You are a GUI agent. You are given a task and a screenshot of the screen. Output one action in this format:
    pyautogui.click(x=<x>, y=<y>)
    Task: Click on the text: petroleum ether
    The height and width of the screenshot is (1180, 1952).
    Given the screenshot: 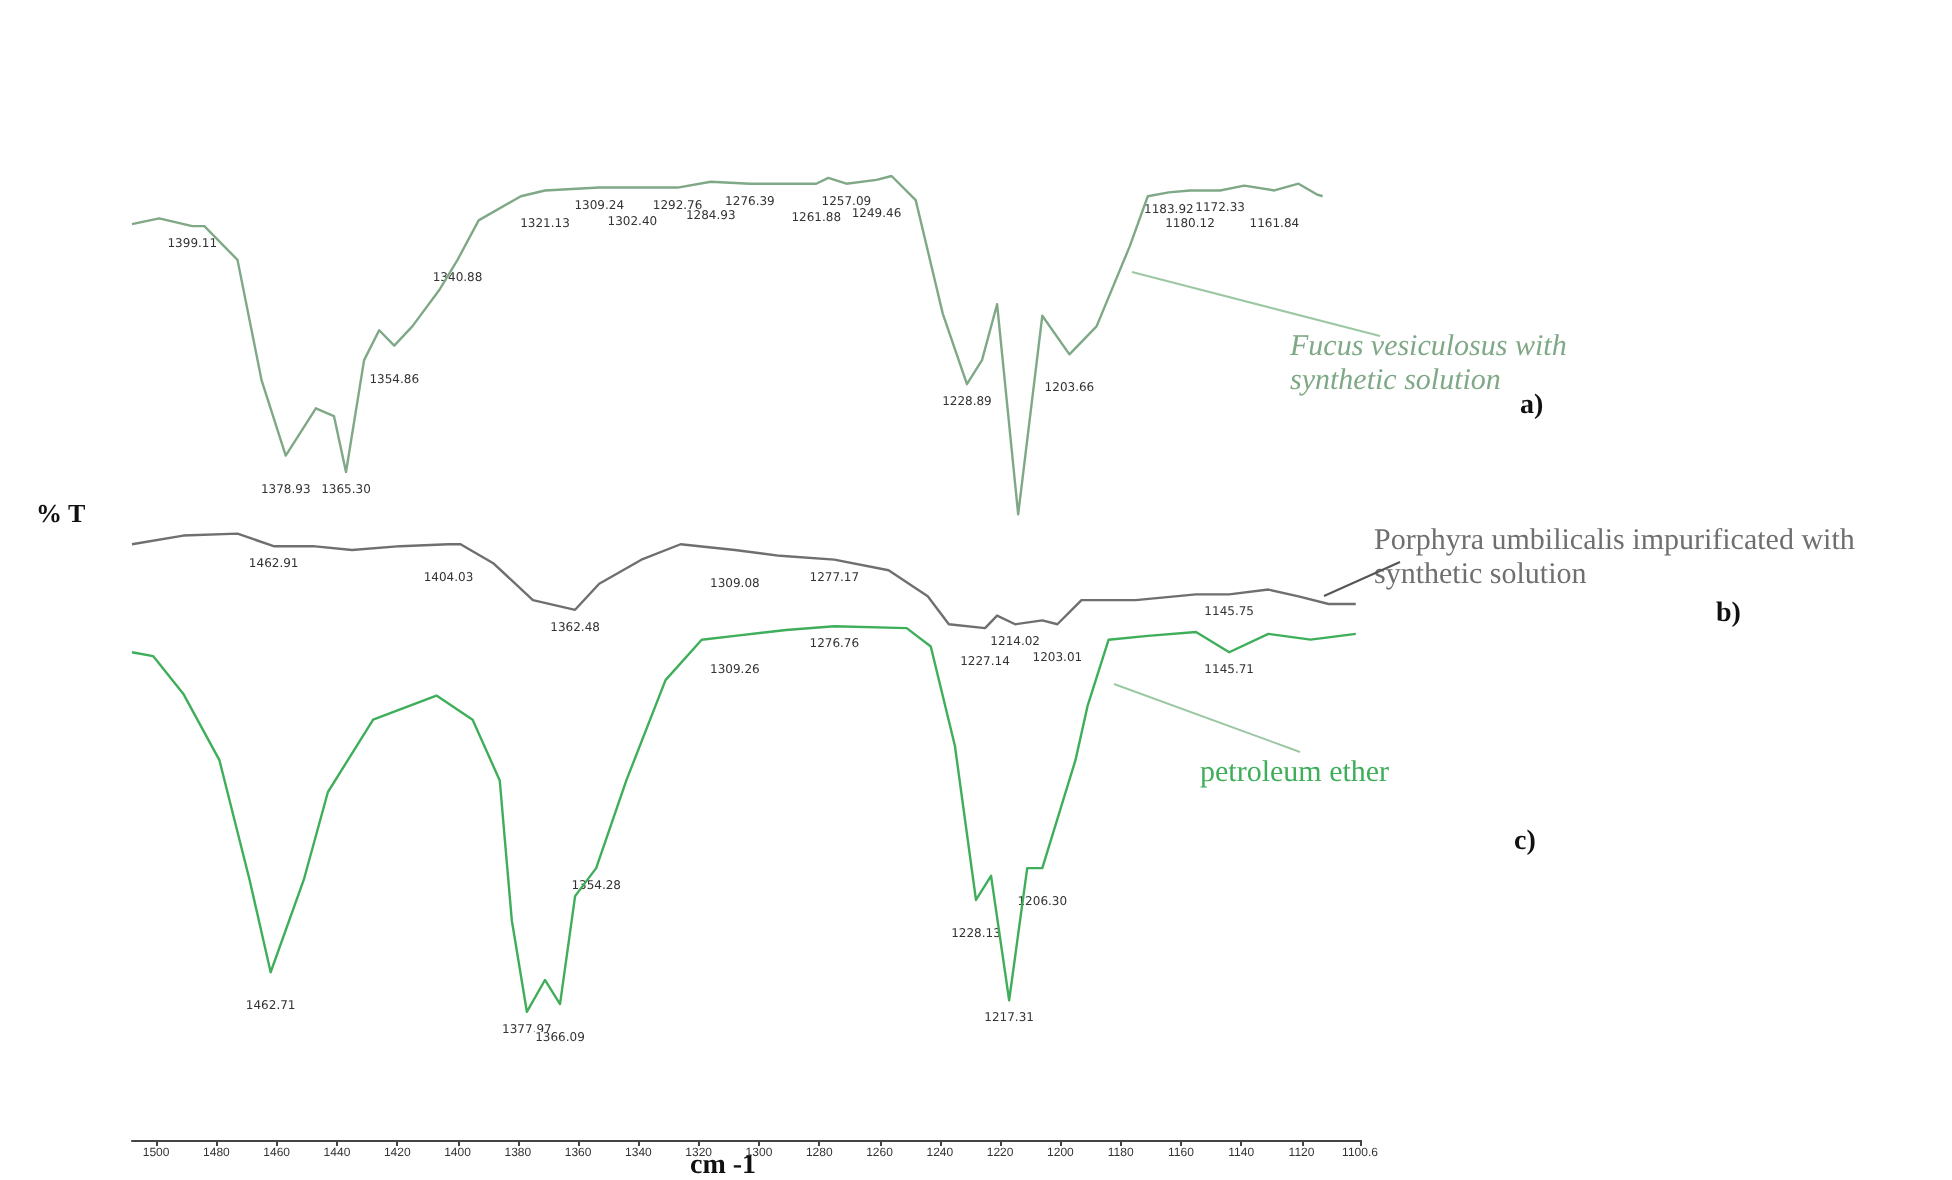 What is the action you would take?
    pyautogui.click(x=1295, y=773)
    